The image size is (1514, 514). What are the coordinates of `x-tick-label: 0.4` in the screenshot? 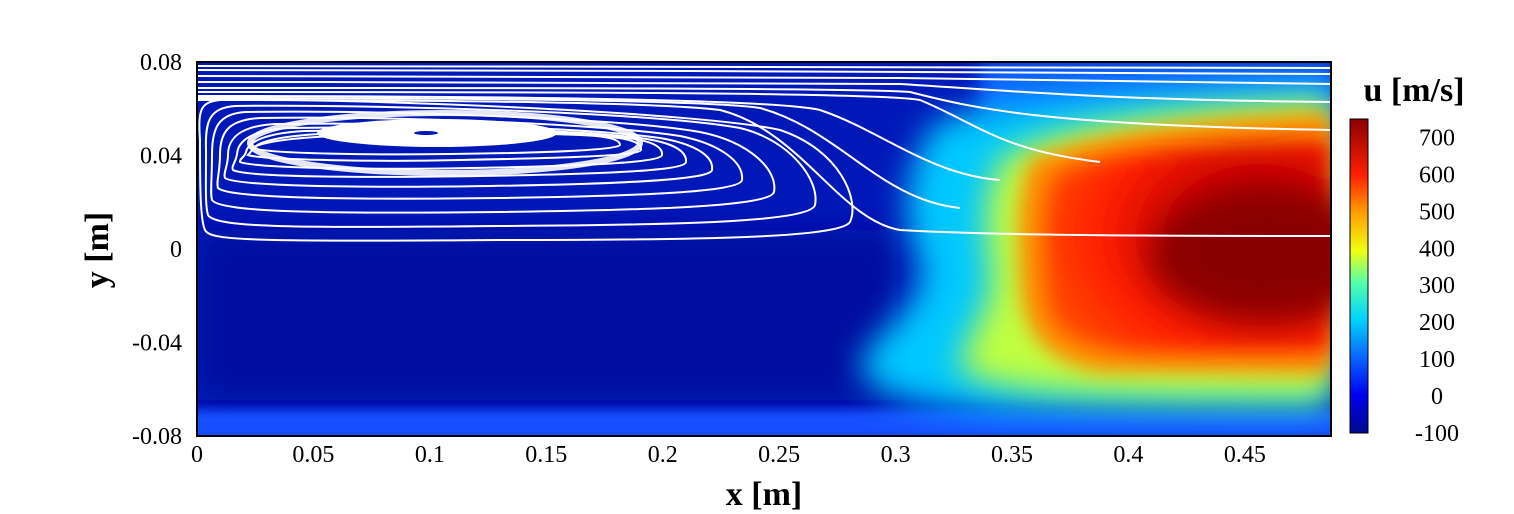 It's located at (1128, 455).